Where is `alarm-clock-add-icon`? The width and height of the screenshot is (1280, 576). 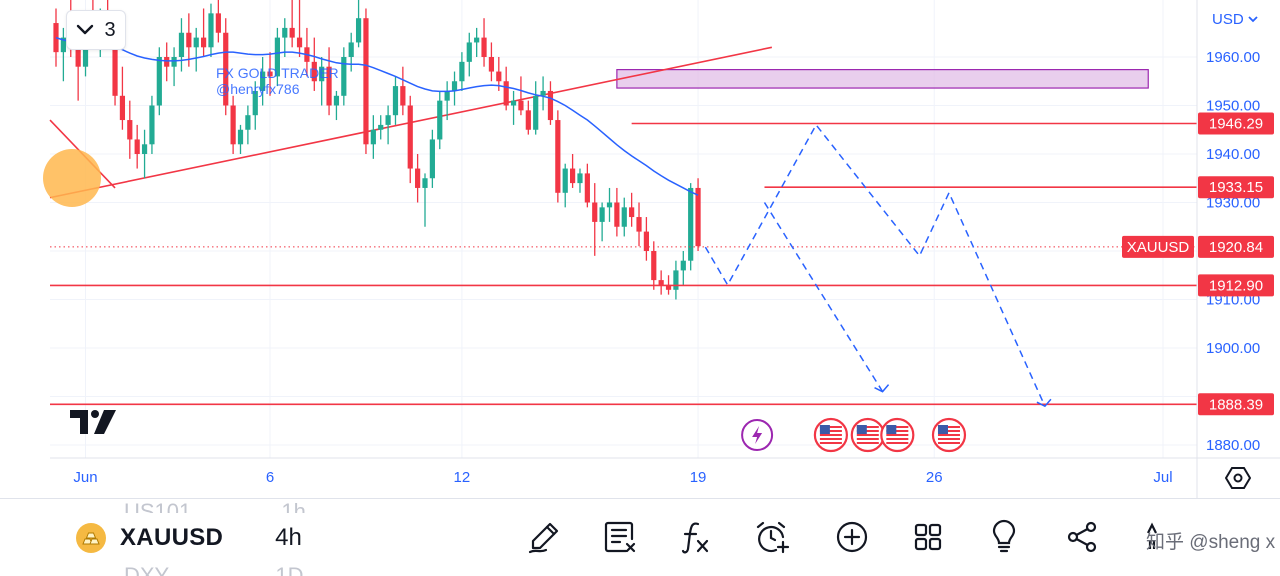
alarm-clock-add-icon is located at coordinates (773, 537).